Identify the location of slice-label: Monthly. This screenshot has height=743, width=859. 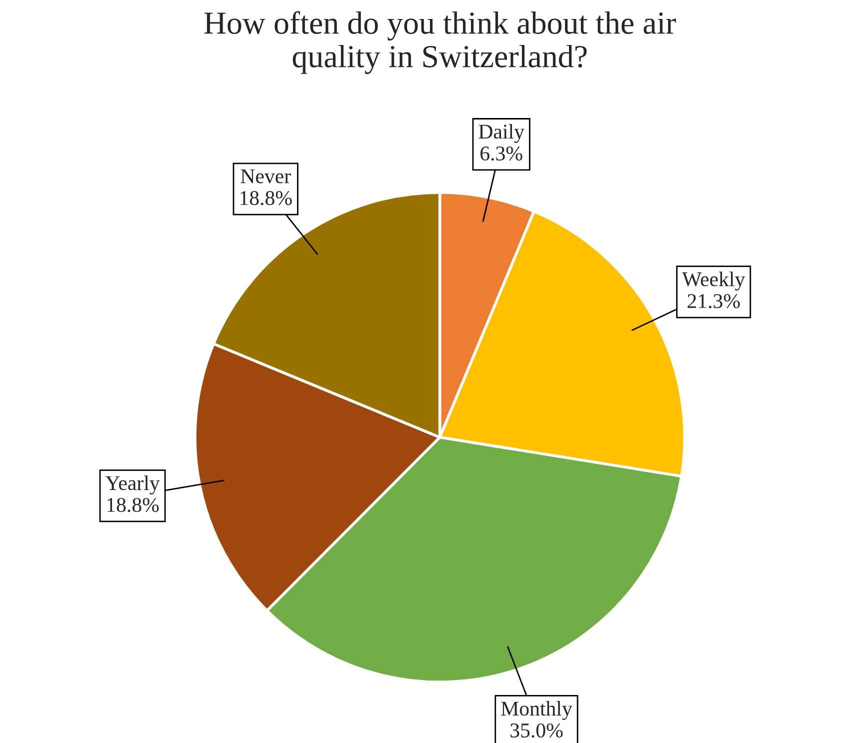
(536, 710).